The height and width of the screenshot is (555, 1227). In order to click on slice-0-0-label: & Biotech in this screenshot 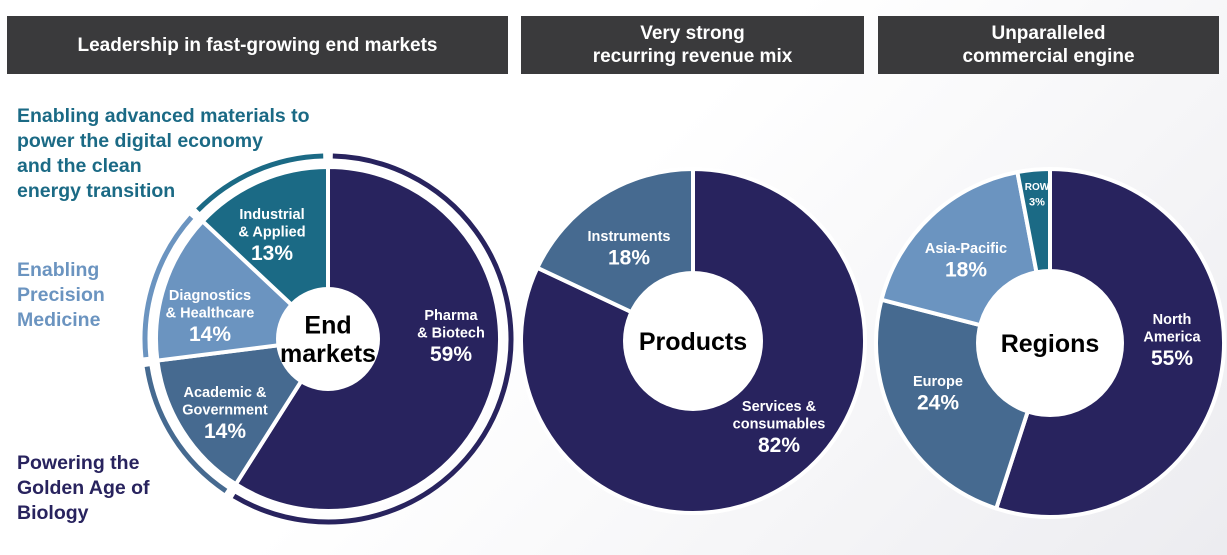, I will do `click(451, 333)`.